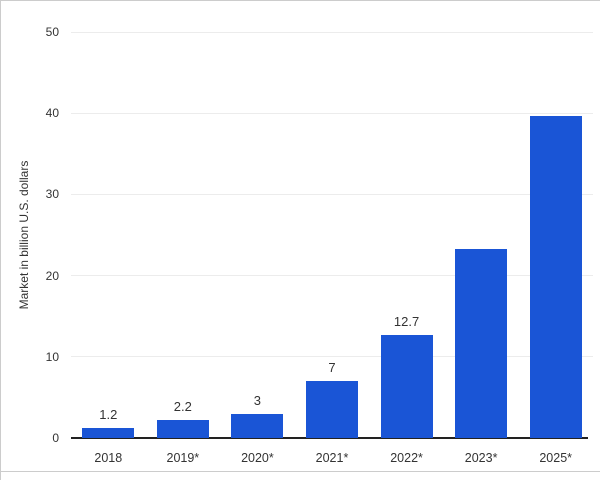 The image size is (600, 480). I want to click on bottom-divider, so click(300, 471).